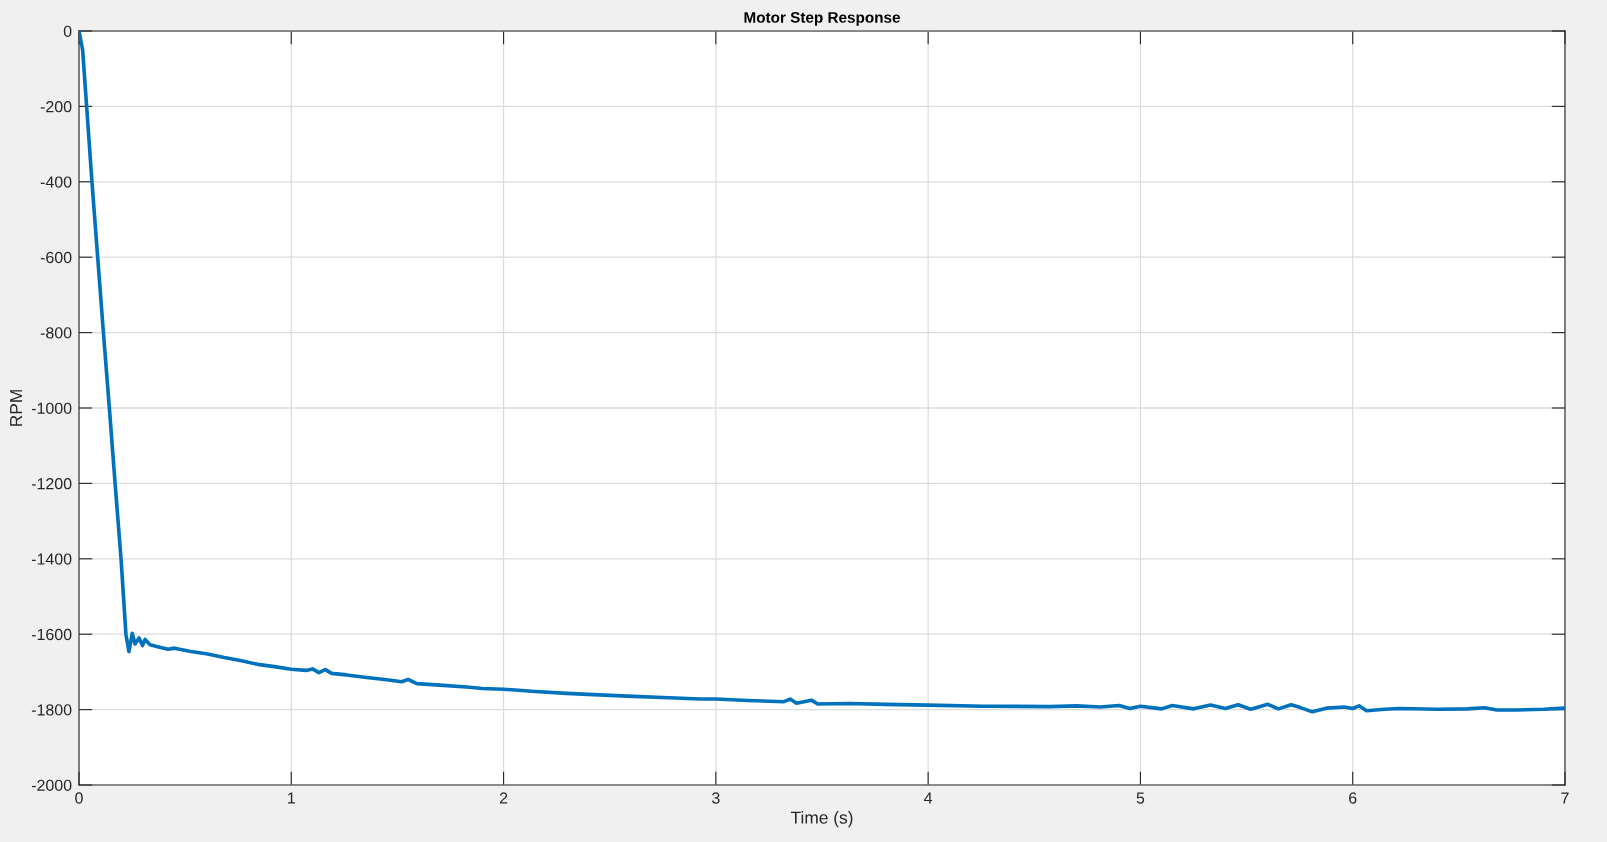  Describe the element at coordinates (56, 107) in the screenshot. I see `y-tick-label: -200` at that location.